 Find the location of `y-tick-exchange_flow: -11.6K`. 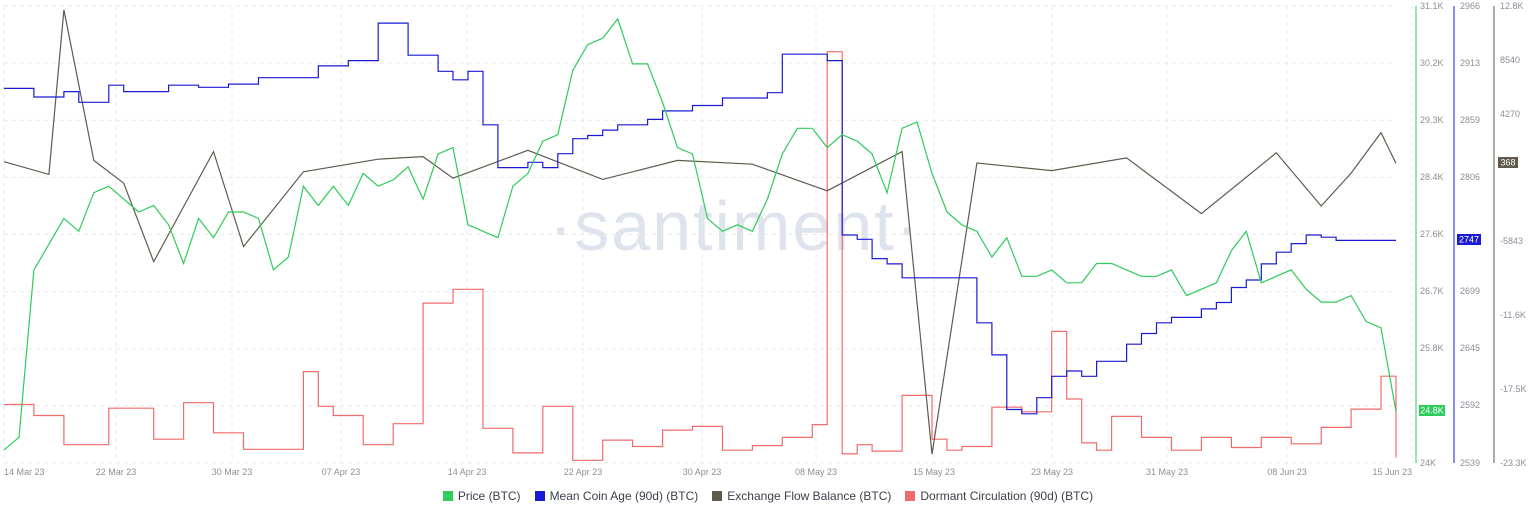

y-tick-exchange_flow: -11.6K is located at coordinates (1513, 315).